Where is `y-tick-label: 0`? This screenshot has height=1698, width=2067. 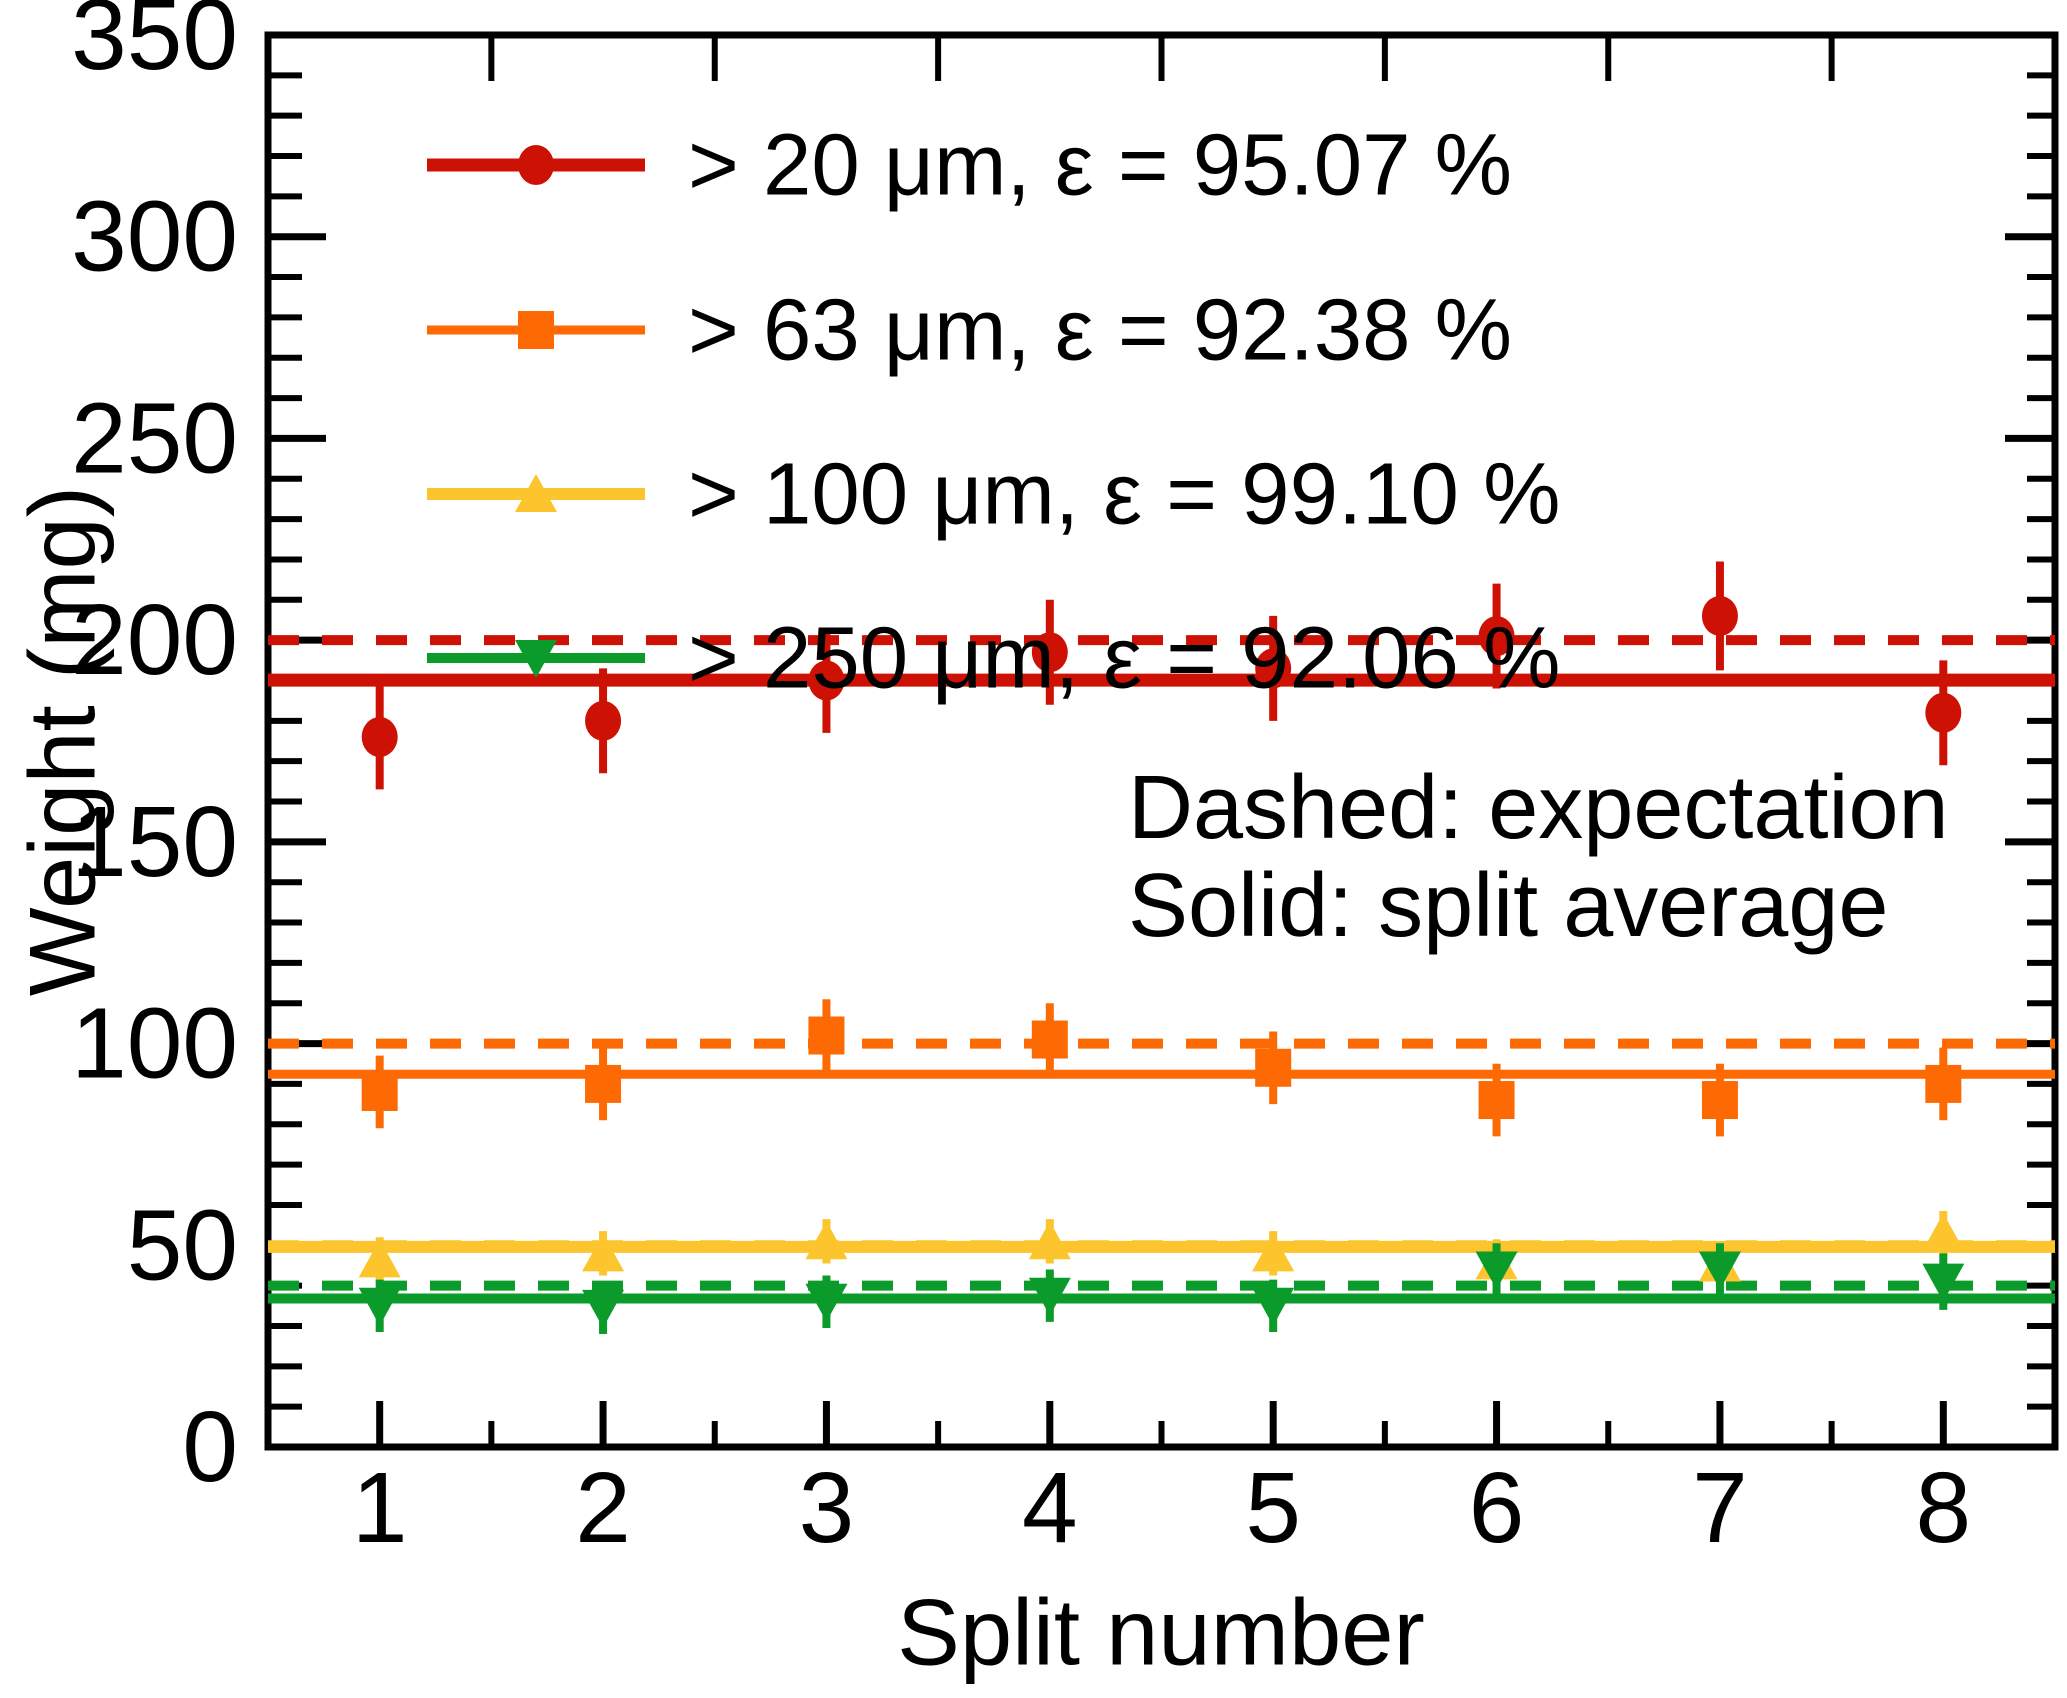 y-tick-label: 0 is located at coordinates (210, 1447).